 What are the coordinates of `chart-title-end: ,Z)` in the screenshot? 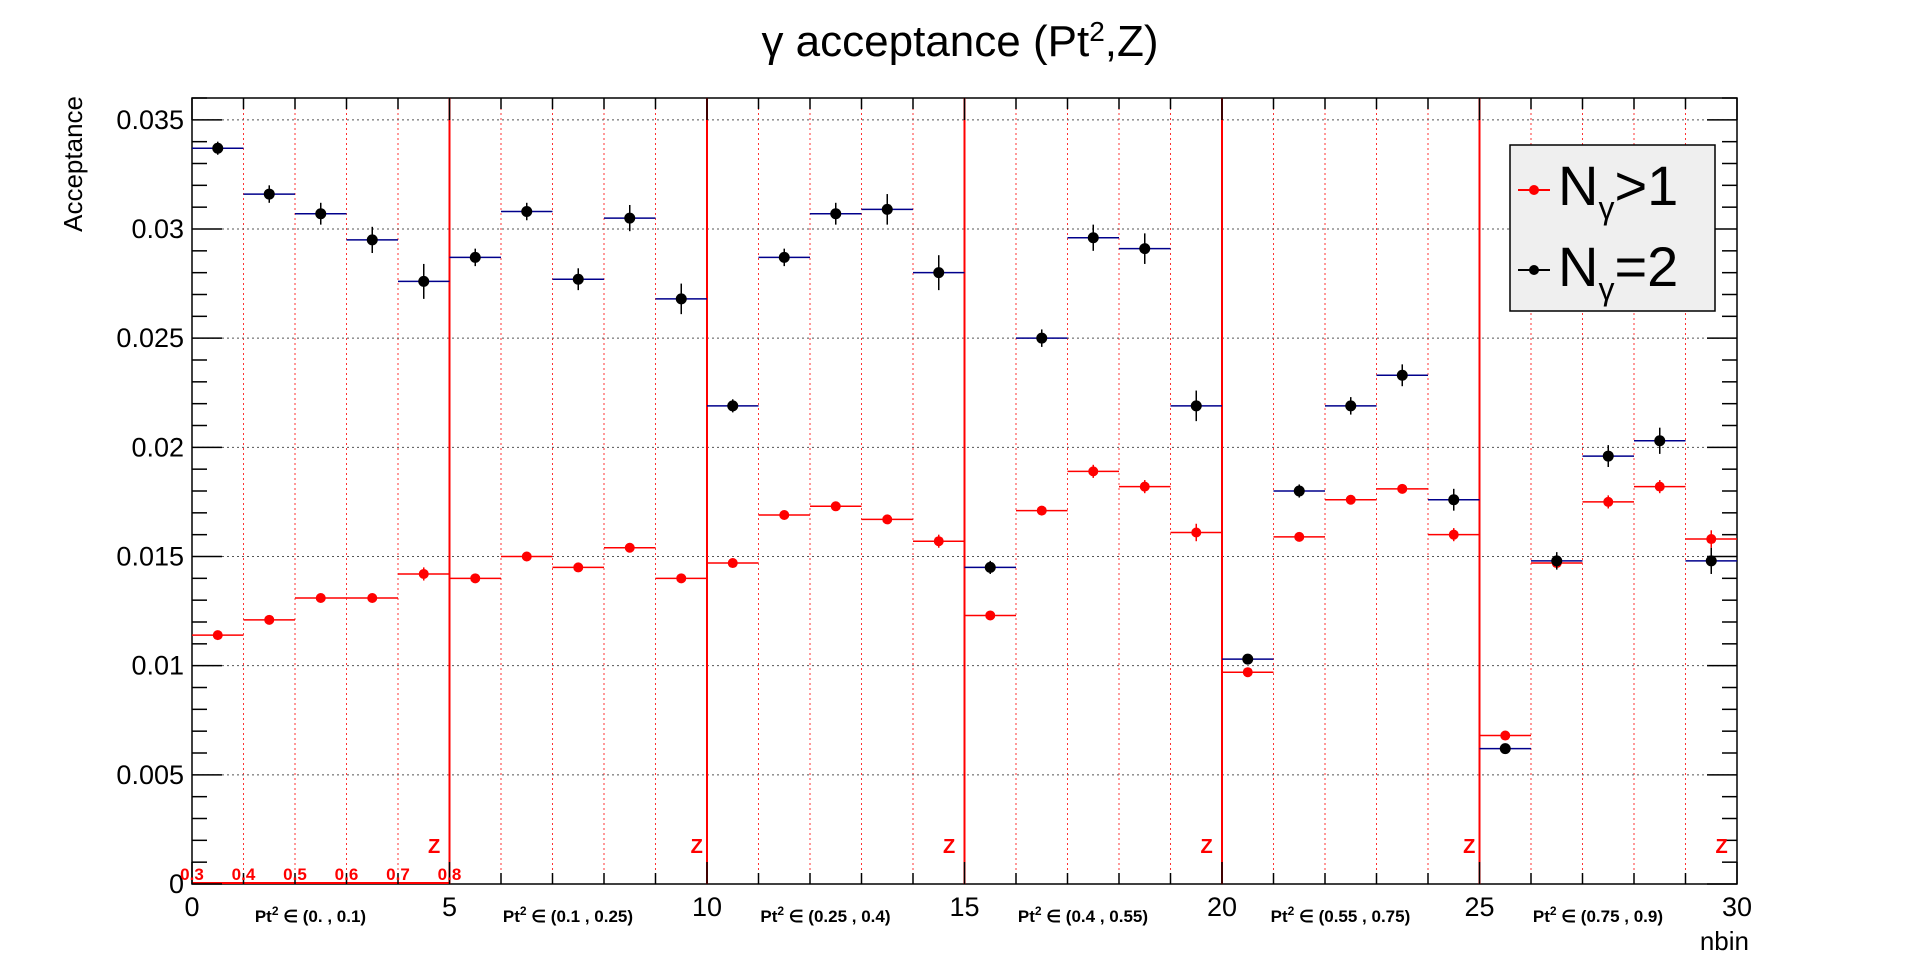 It's located at (1132, 41).